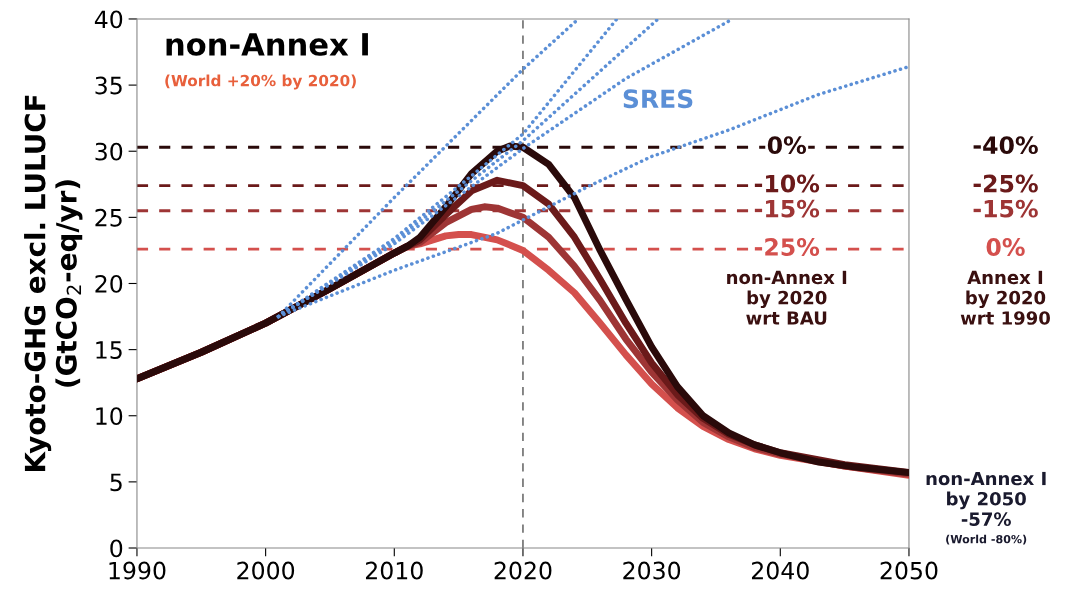  What do you see at coordinates (108, 217) in the screenshot?
I see `y-tick-label: 25` at bounding box center [108, 217].